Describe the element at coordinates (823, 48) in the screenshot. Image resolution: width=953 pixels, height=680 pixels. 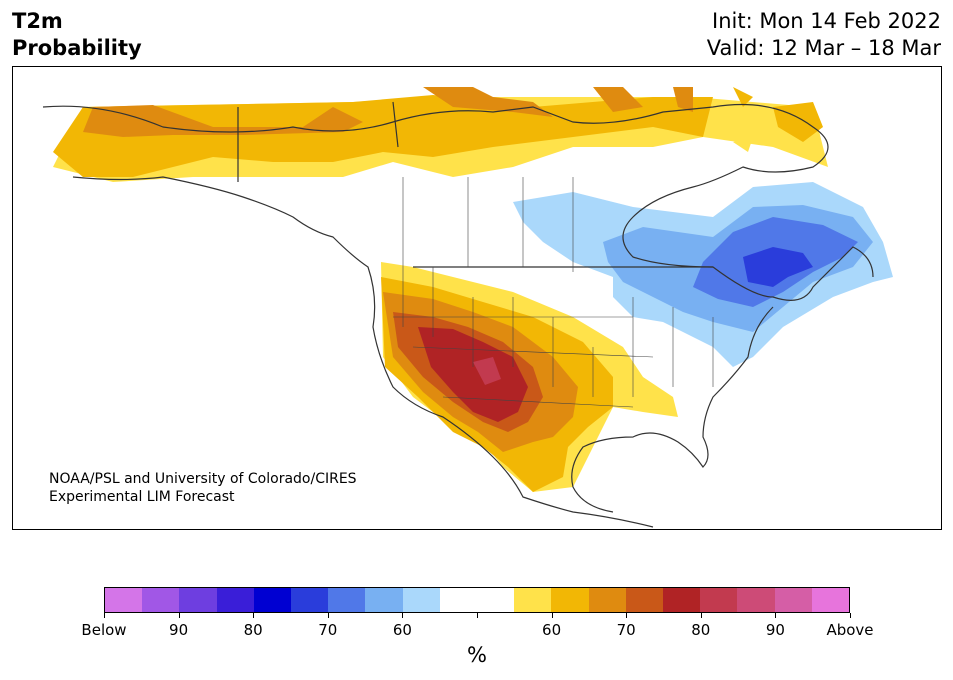
I see `valid-range: Valid: 12 Mar – 18 Mar` at that location.